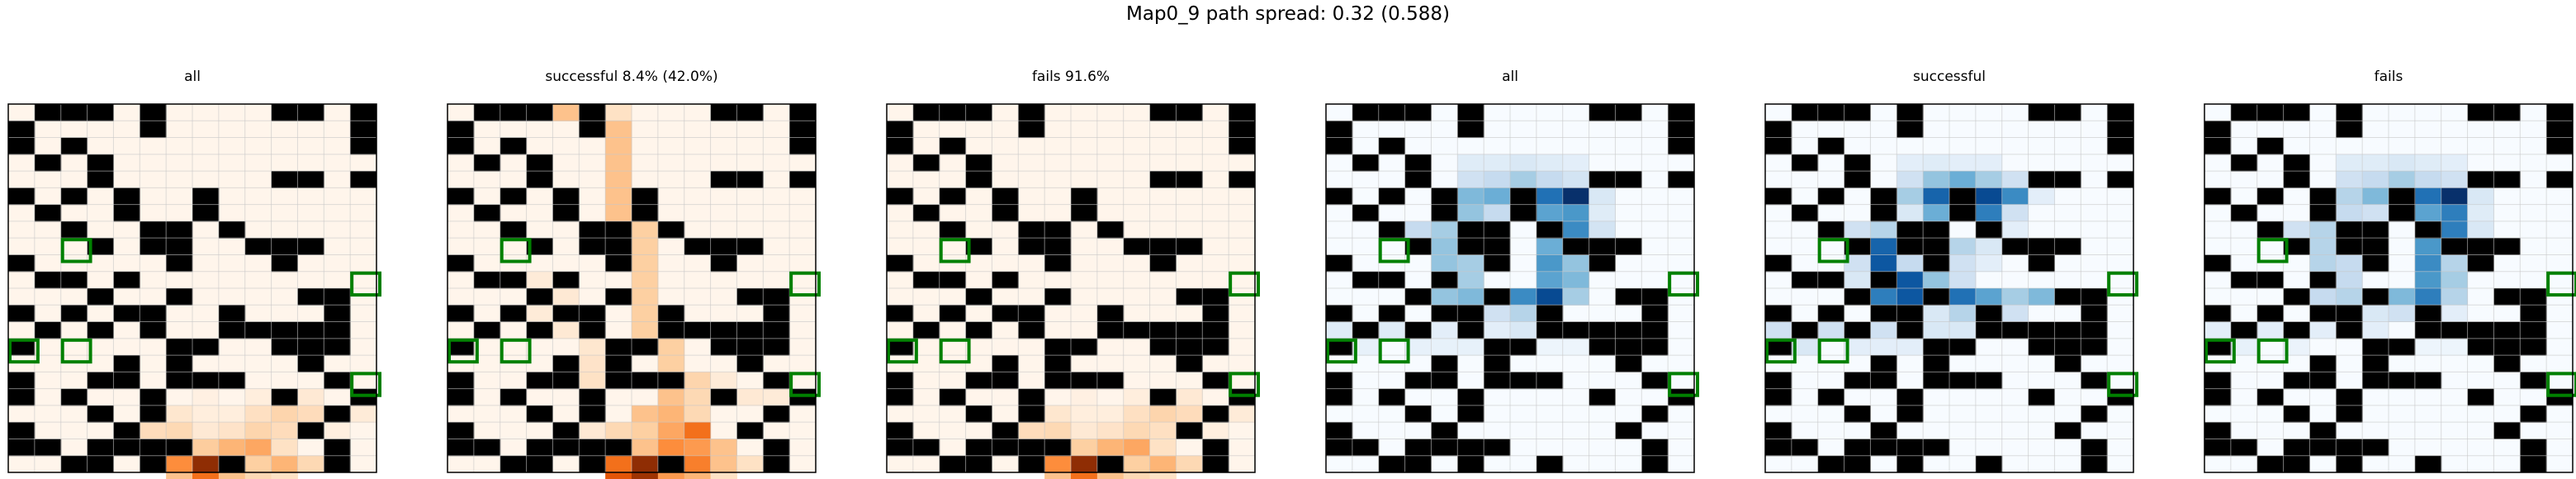  What do you see at coordinates (1510, 77) in the screenshot?
I see `panel-title: all` at bounding box center [1510, 77].